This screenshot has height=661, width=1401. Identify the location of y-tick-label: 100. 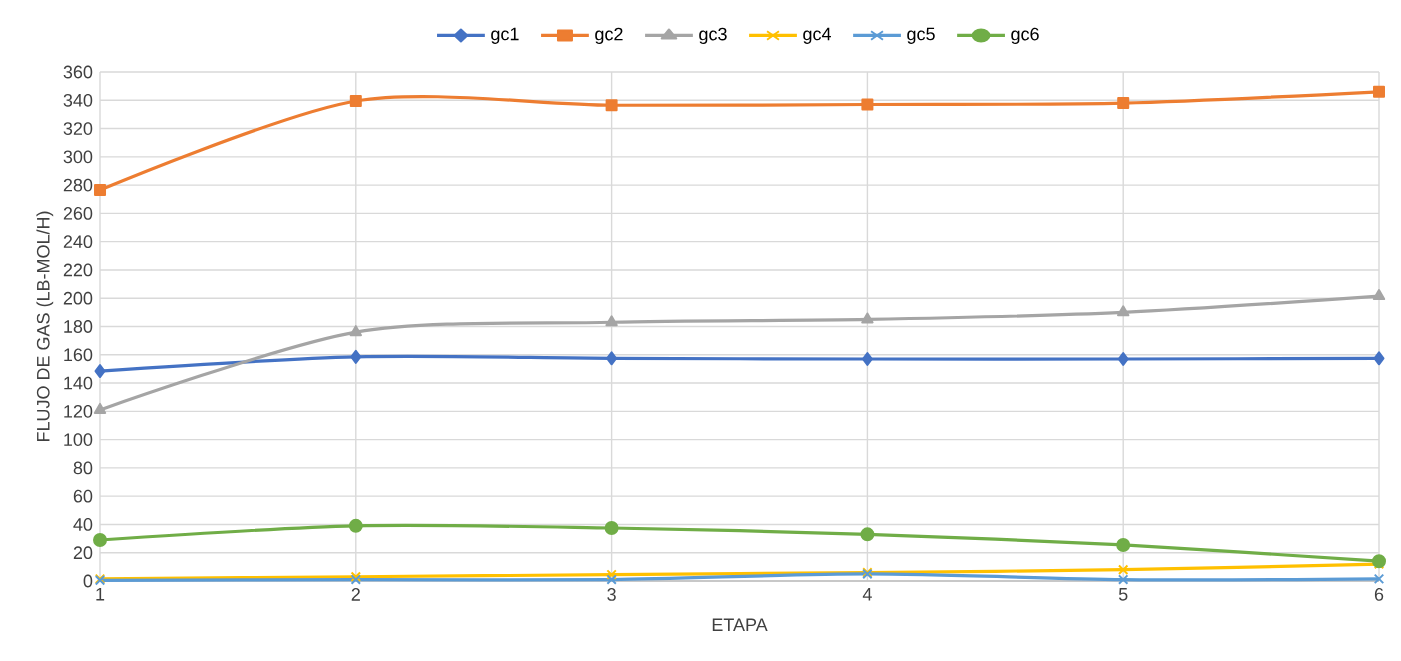
(78, 439).